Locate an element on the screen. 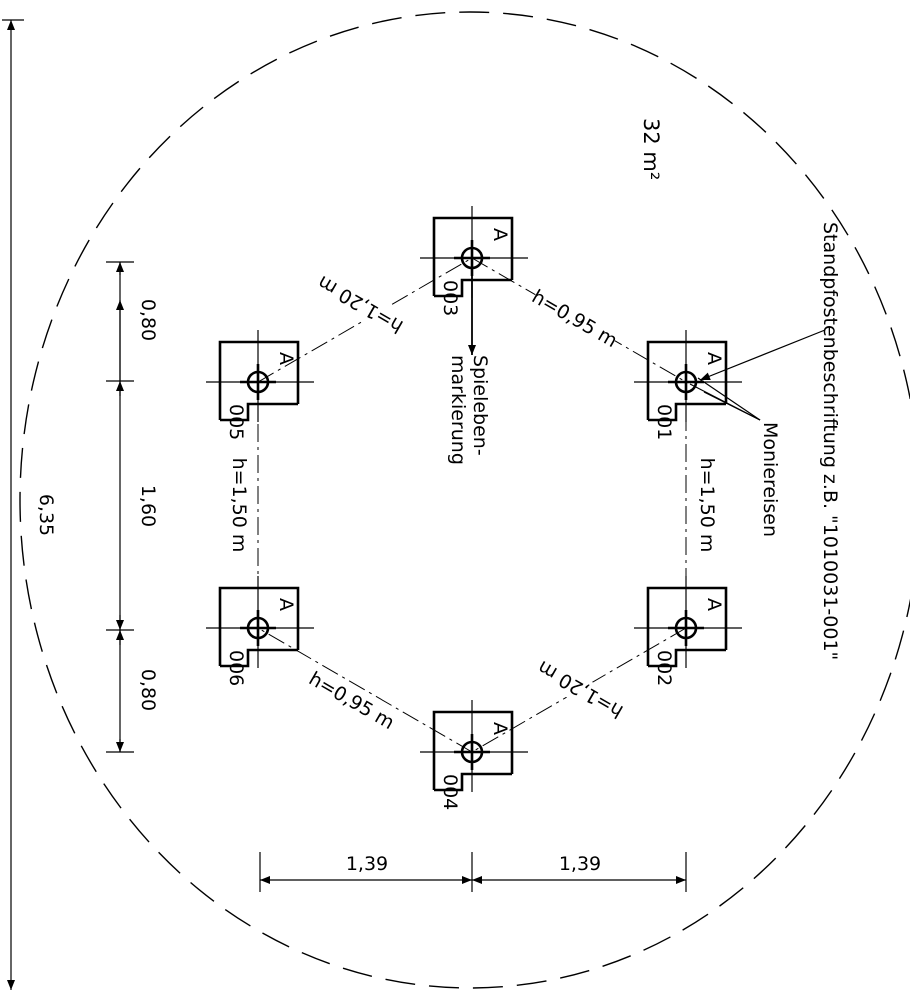 The height and width of the screenshot is (995, 910). post-006-letter: A is located at coordinates (286, 604).